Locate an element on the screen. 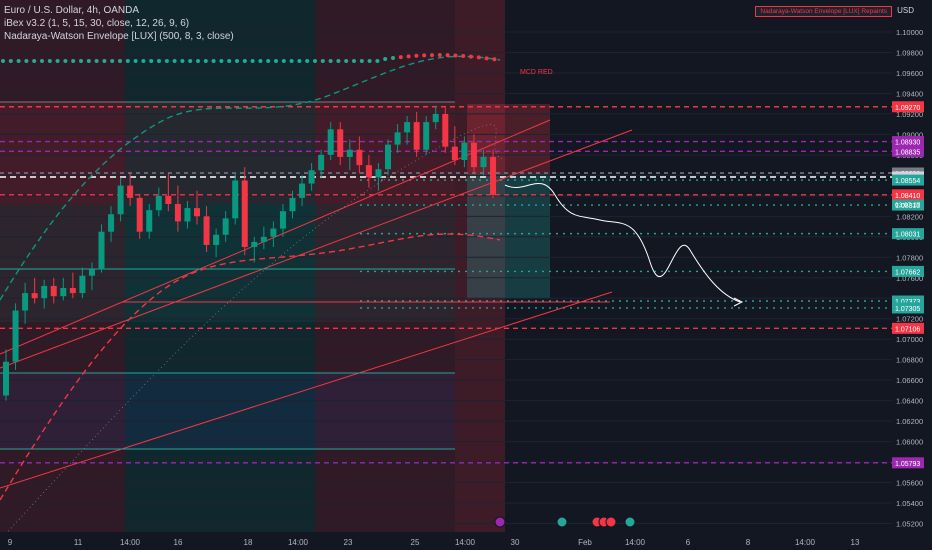  price-label-text: 1.08031 is located at coordinates (907, 235).